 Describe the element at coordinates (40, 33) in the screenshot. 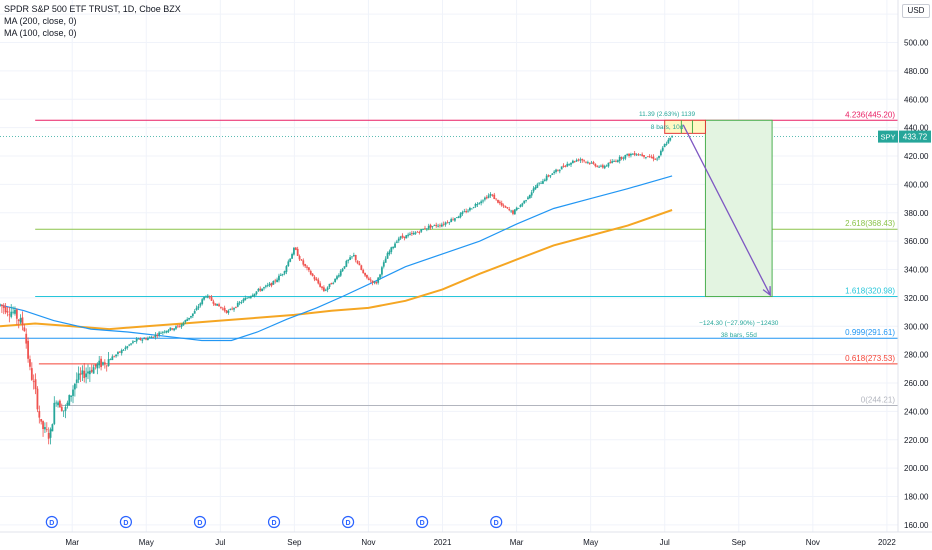

I see `legend-ma100-line: MA (100, close, 0)` at that location.